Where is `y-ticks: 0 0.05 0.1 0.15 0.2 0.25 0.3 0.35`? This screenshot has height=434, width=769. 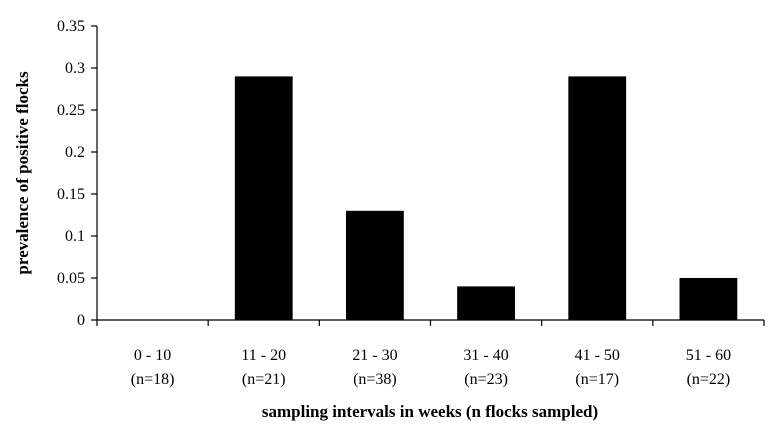
y-ticks: 0 0.05 0.1 0.15 0.2 0.25 0.3 0.35 is located at coordinates (77, 173).